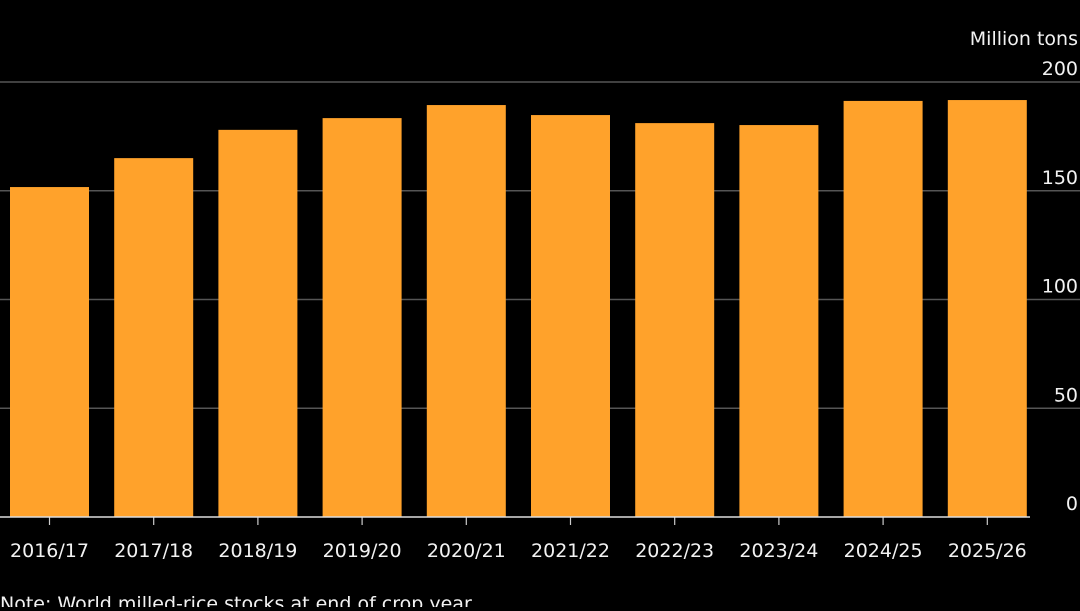 The width and height of the screenshot is (1080, 611). Describe the element at coordinates (1066, 395) in the screenshot. I see `y-tick-label: 50` at that location.